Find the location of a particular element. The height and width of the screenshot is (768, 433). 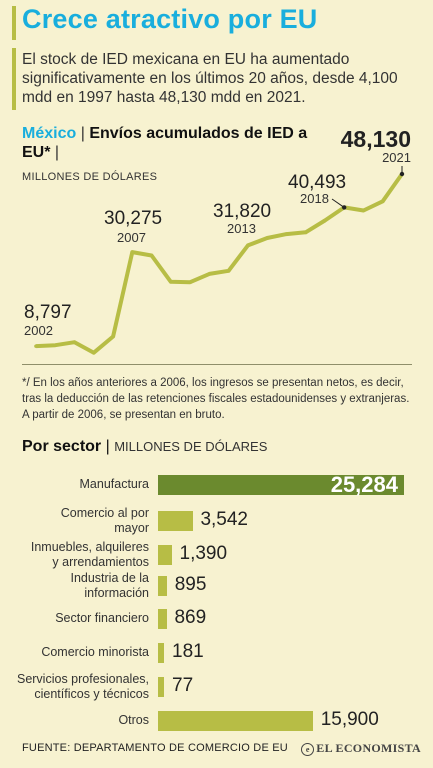

sector-chart-title: Por sector | MILLONES DE DÓLARES is located at coordinates (144, 447).